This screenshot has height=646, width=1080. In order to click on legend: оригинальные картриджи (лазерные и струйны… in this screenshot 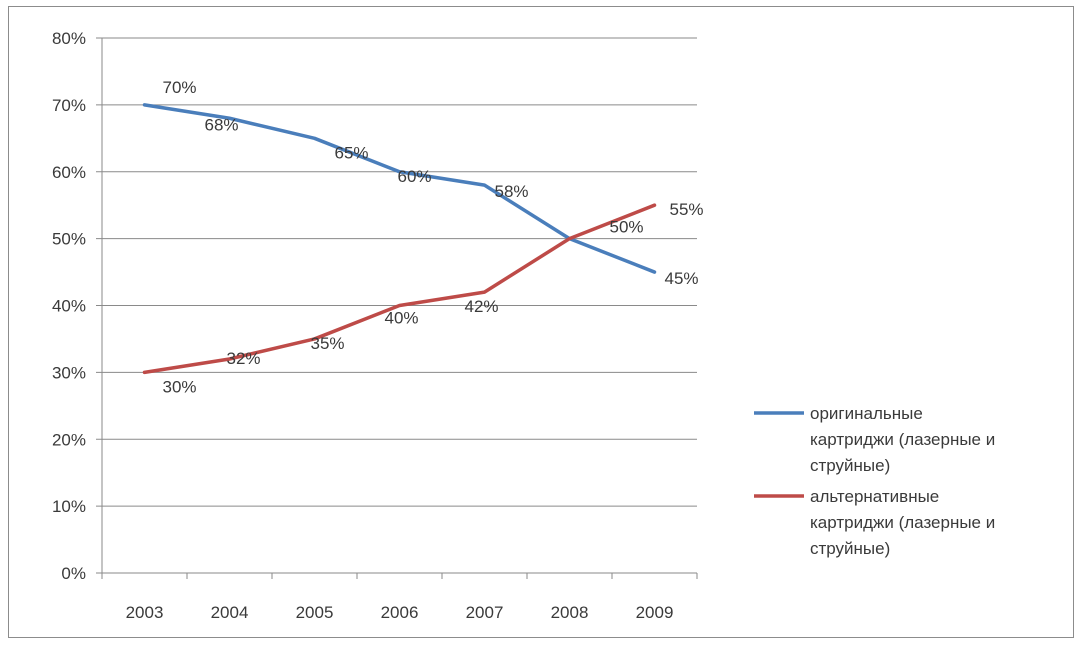, I will do `click(874, 481)`.